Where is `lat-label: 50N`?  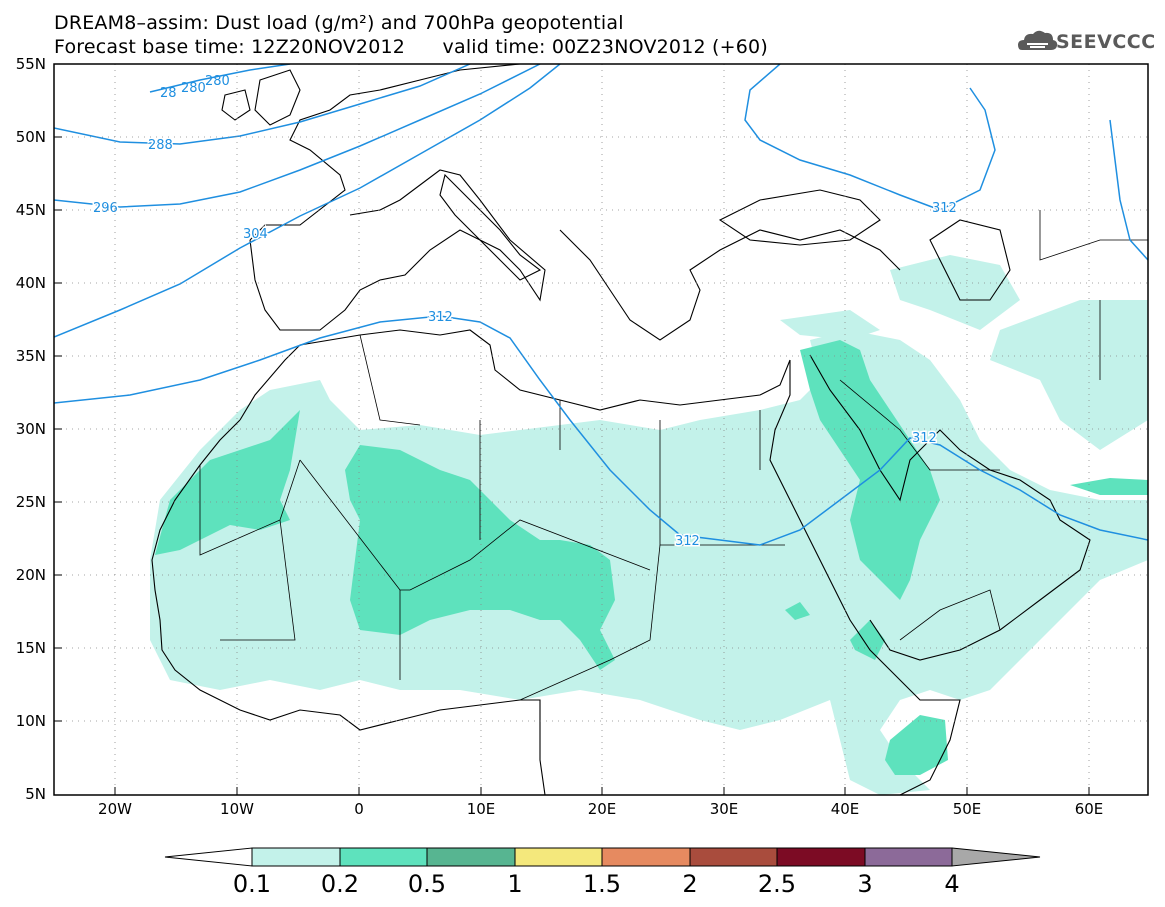 lat-label: 50N is located at coordinates (30, 137).